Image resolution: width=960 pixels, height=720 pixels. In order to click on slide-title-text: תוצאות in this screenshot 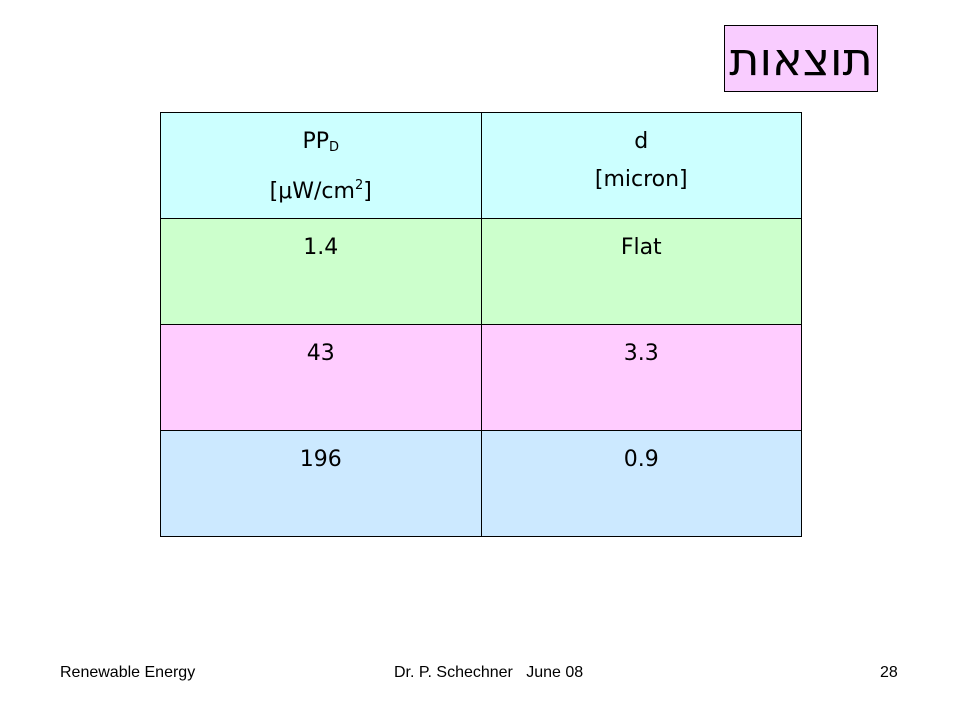, I will do `click(801, 58)`.